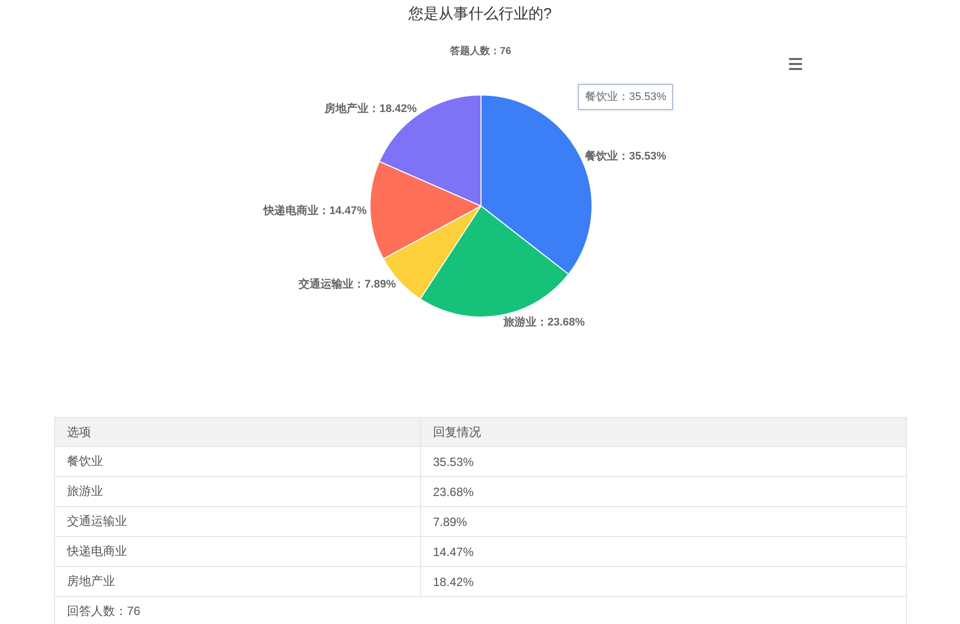  I want to click on slice-label: 旅游业：23.68%, so click(544, 321).